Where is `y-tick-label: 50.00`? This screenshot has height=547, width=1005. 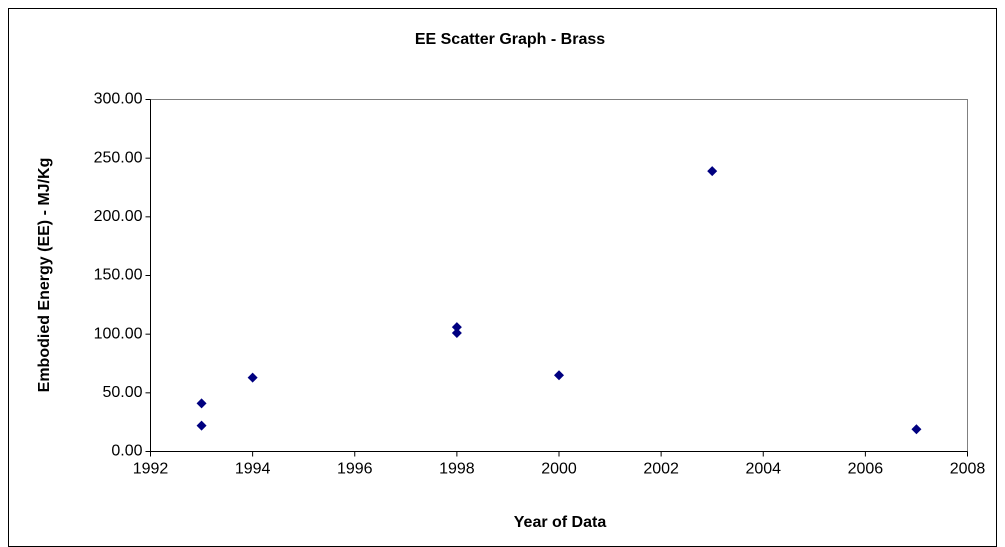
y-tick-label: 50.00 is located at coordinates (122, 392).